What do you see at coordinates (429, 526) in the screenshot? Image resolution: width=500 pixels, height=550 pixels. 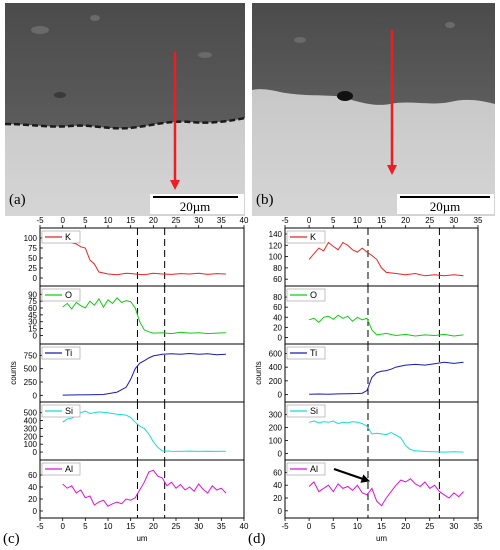 I see `x-tick-label-bottom: 25` at bounding box center [429, 526].